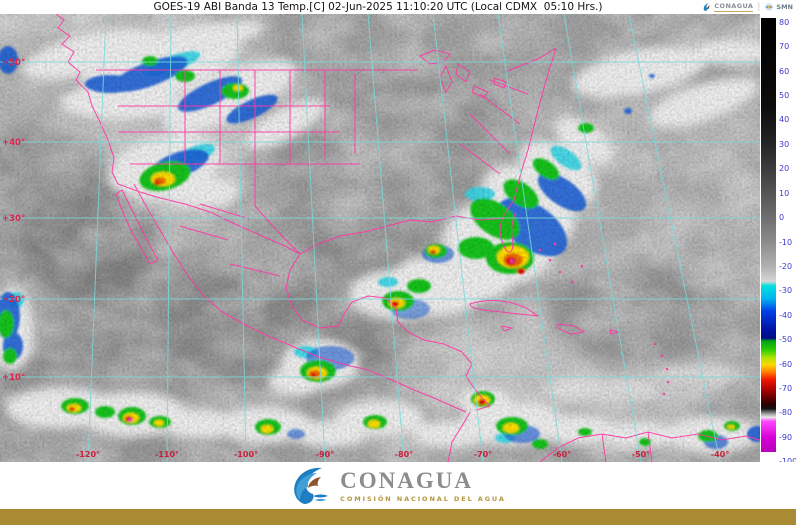 This screenshot has width=796, height=525. I want to click on lon-label: -90°, so click(325, 454).